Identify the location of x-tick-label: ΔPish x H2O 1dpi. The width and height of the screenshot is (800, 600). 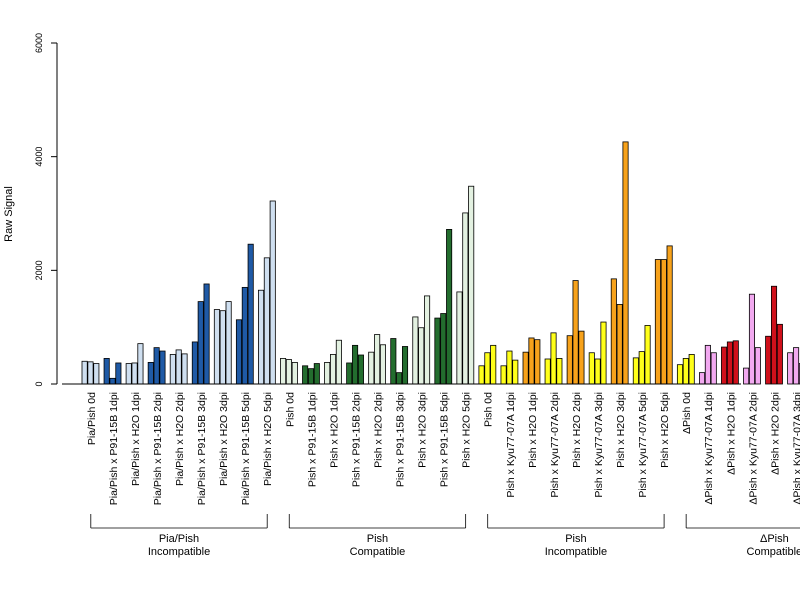
(731, 433).